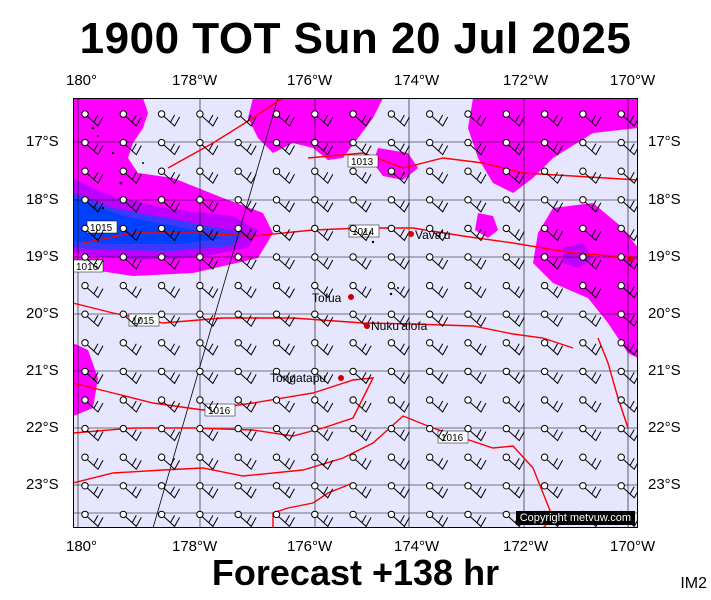 This screenshot has width=711, height=600. I want to click on place-label-nukualofa: Nuku'alofa, so click(399, 326).